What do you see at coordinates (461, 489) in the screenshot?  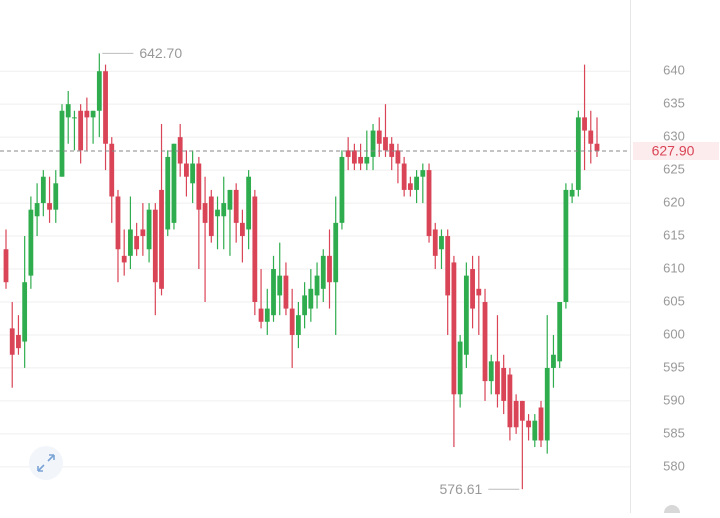 I see `annotation-label: 576.61` at bounding box center [461, 489].